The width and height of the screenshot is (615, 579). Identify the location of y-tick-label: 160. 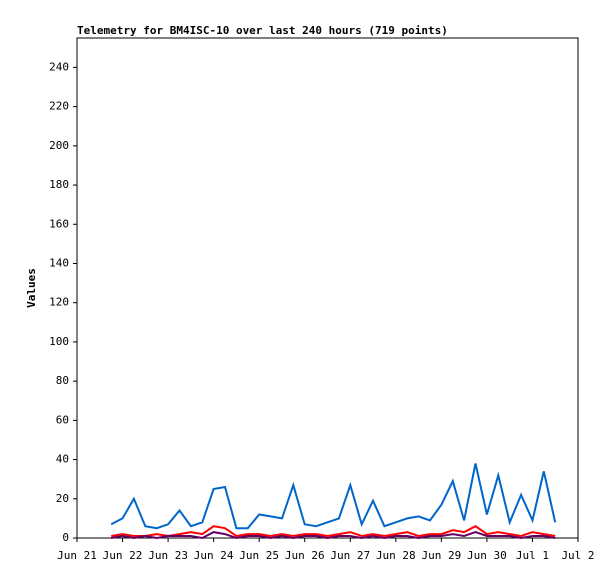
(59, 223).